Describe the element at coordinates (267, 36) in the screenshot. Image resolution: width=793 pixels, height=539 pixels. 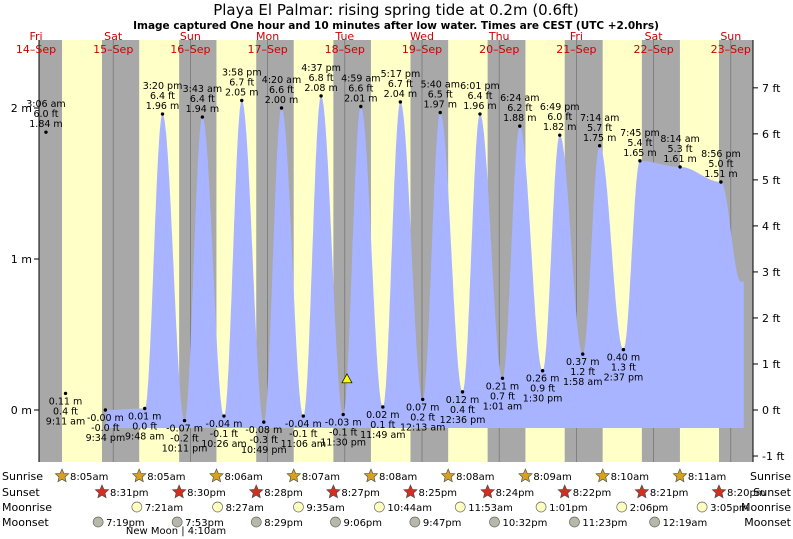
I see `day-of-week: Mon` at that location.